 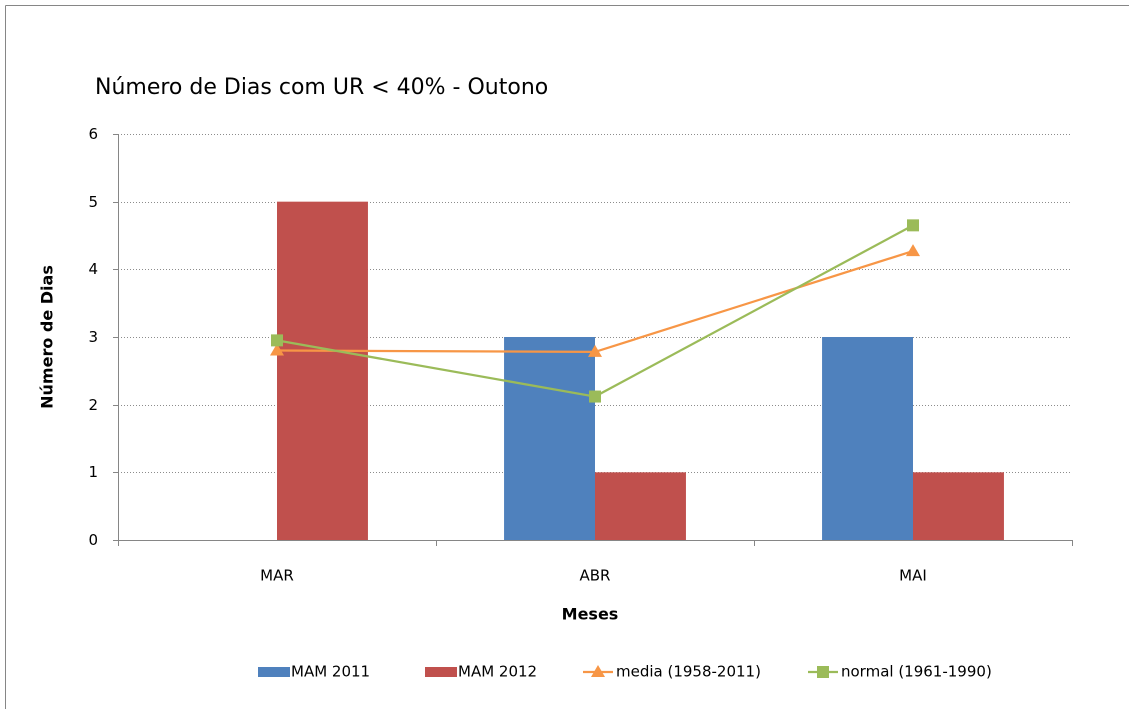 What do you see at coordinates (321, 87) in the screenshot?
I see `chart-title: Número de Dias com UR < 40% - Outono` at bounding box center [321, 87].